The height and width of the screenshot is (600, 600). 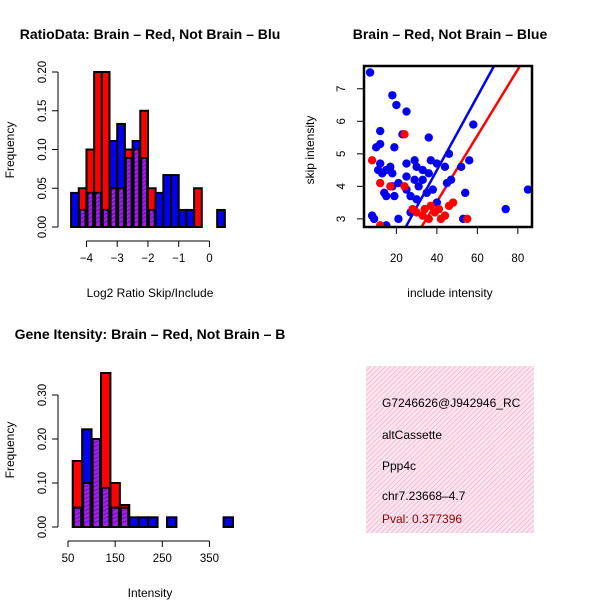 What do you see at coordinates (10, 450) in the screenshot?
I see `intensity-histogram-ylabel: Frequency` at bounding box center [10, 450].